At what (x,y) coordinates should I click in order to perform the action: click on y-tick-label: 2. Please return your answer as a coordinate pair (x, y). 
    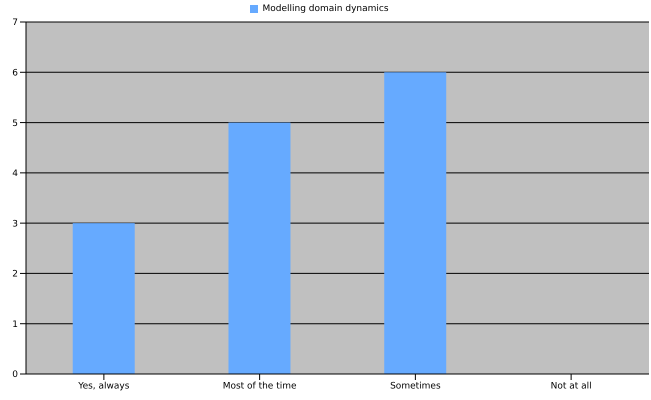
    Looking at the image, I should click on (15, 275).